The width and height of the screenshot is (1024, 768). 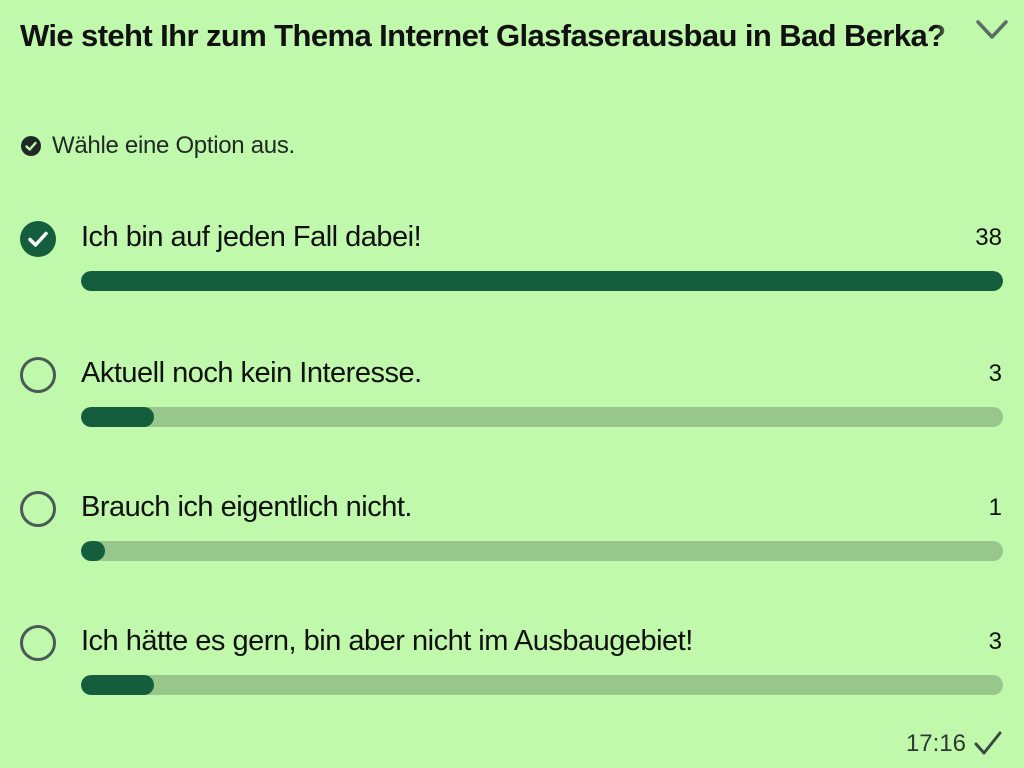 What do you see at coordinates (988, 237) in the screenshot?
I see `vote-count: 38` at bounding box center [988, 237].